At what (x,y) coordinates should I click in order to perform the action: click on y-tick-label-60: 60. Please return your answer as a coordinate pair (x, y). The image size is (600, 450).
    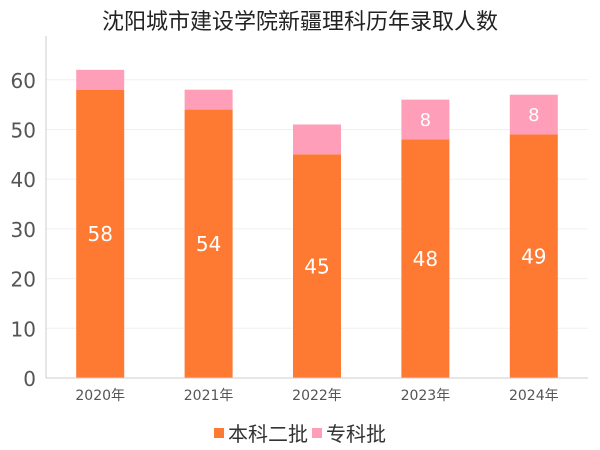
    Looking at the image, I should click on (23, 81).